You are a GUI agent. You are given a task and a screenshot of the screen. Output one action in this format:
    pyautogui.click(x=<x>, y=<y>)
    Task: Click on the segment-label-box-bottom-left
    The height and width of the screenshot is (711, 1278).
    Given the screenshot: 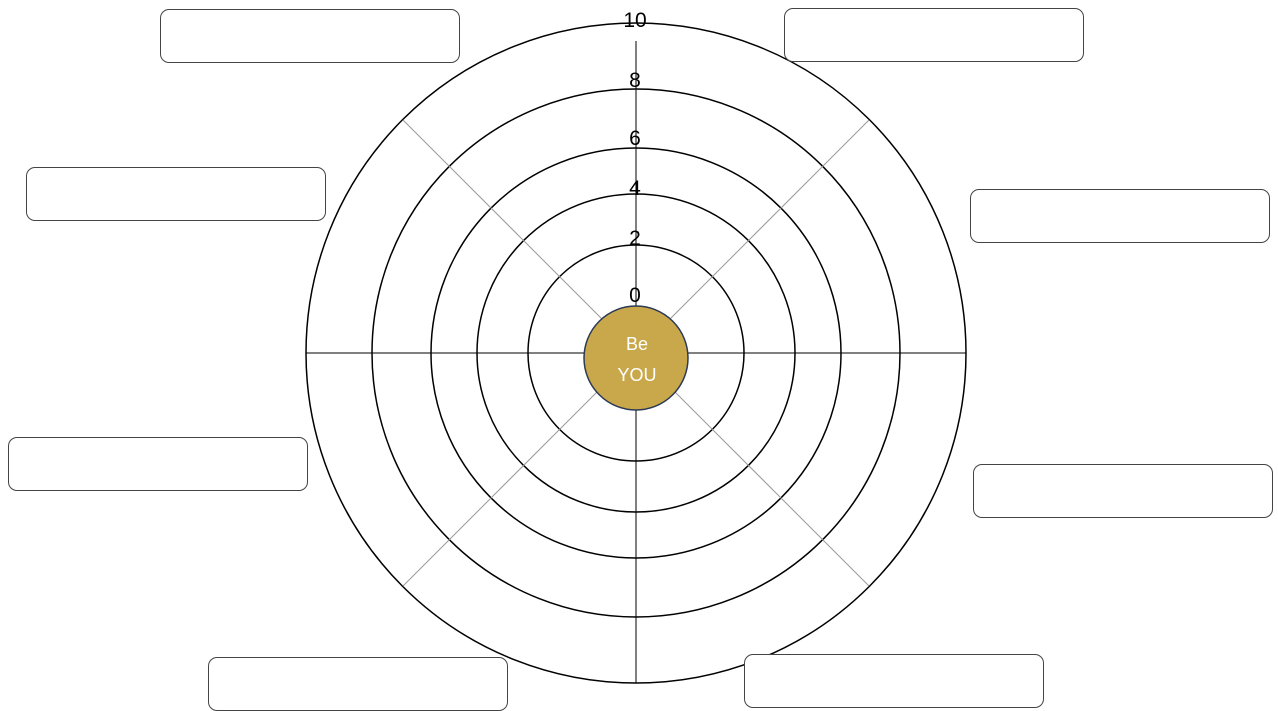 What is the action you would take?
    pyautogui.click(x=358, y=684)
    